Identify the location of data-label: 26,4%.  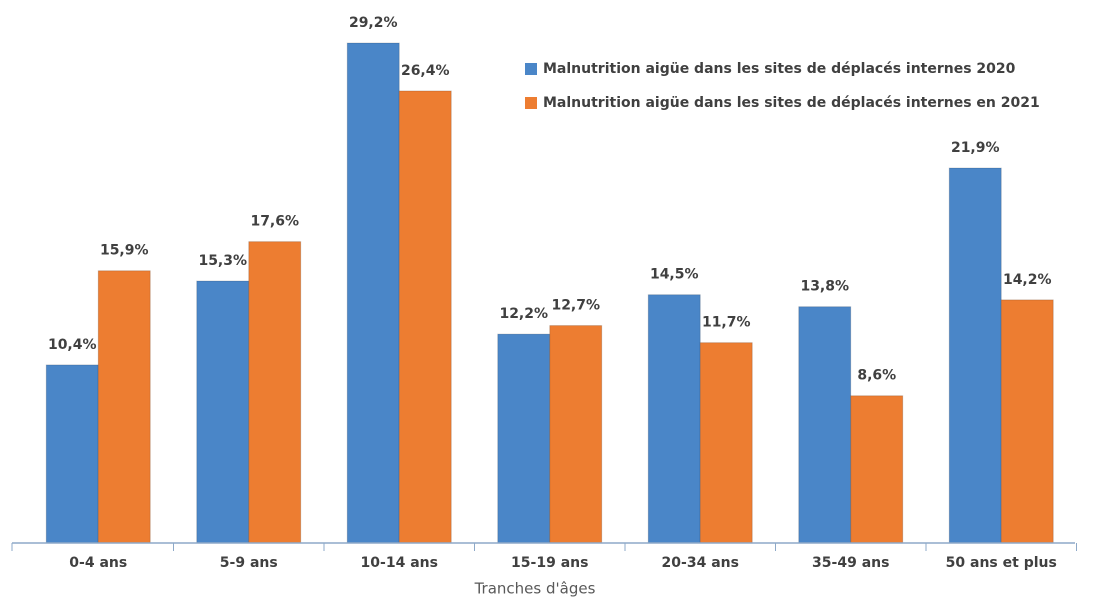
(425, 71).